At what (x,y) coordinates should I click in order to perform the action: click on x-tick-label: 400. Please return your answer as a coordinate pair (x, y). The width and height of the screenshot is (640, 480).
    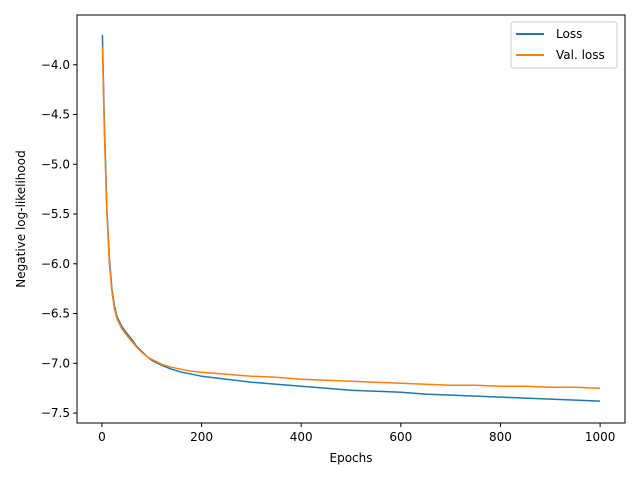
    Looking at the image, I should click on (301, 437).